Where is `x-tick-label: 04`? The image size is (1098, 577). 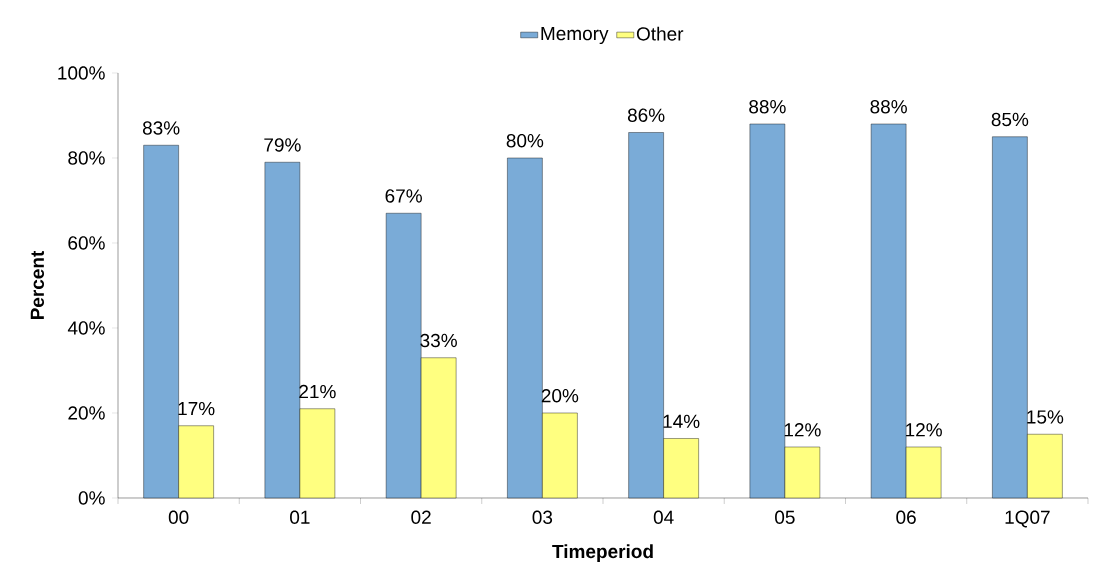 x-tick-label: 04 is located at coordinates (663, 517).